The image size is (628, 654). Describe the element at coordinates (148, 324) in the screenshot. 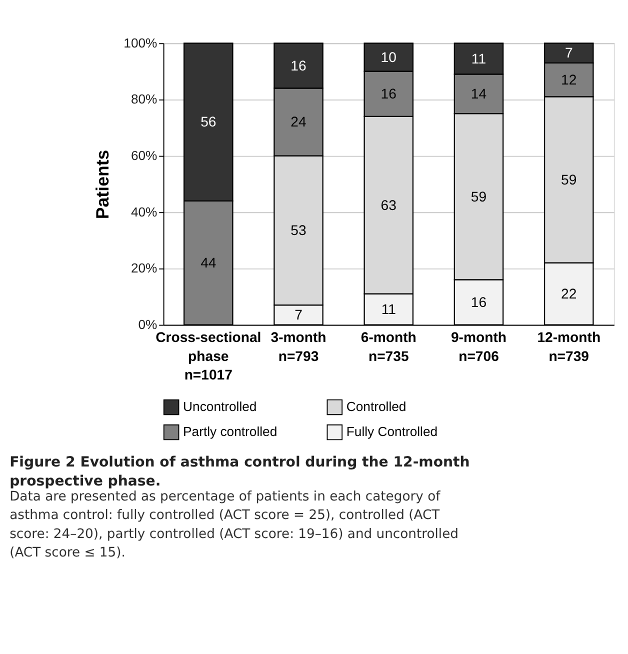

I see `y-tick-label: 0%` at that location.